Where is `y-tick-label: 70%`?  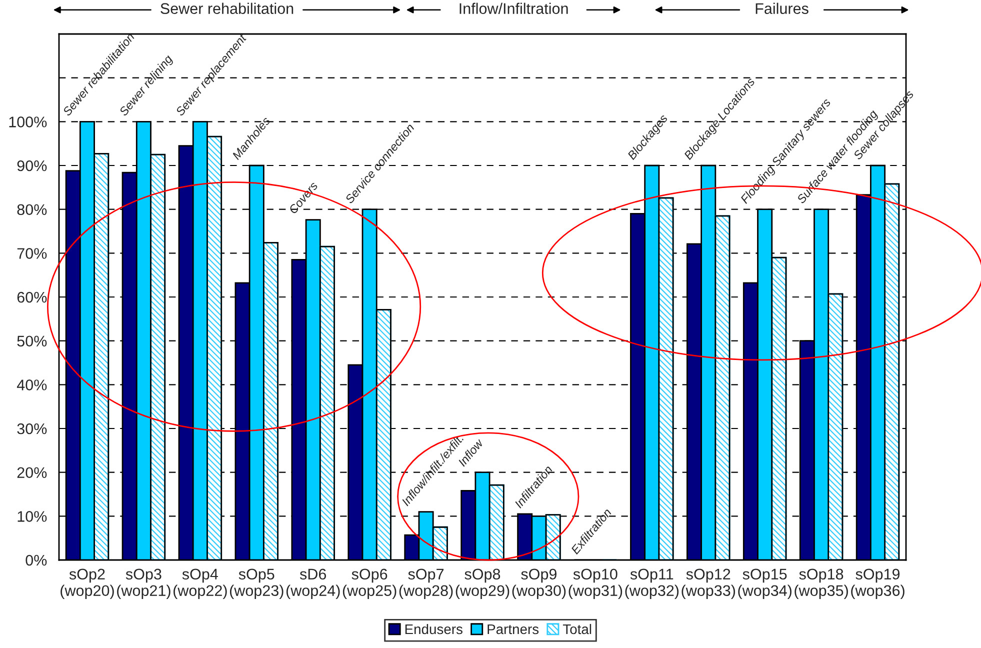 y-tick-label: 70% is located at coordinates (32, 253).